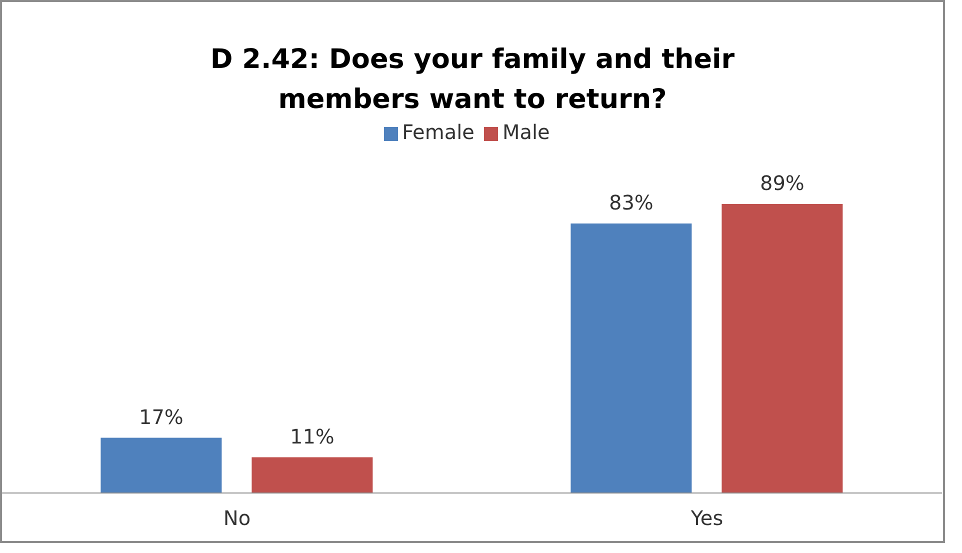 This screenshot has width=962, height=553. What do you see at coordinates (237, 518) in the screenshot?
I see `x-tick-label: No` at bounding box center [237, 518].